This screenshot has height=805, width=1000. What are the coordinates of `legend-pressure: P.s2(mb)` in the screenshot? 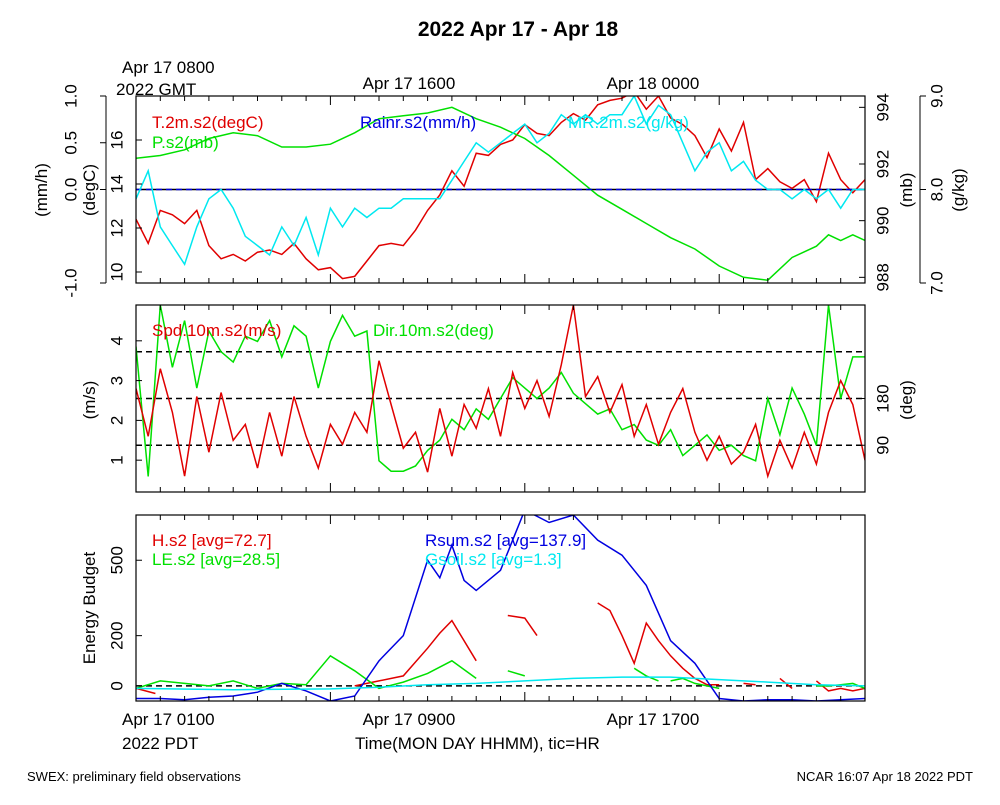 It's located at (185, 142).